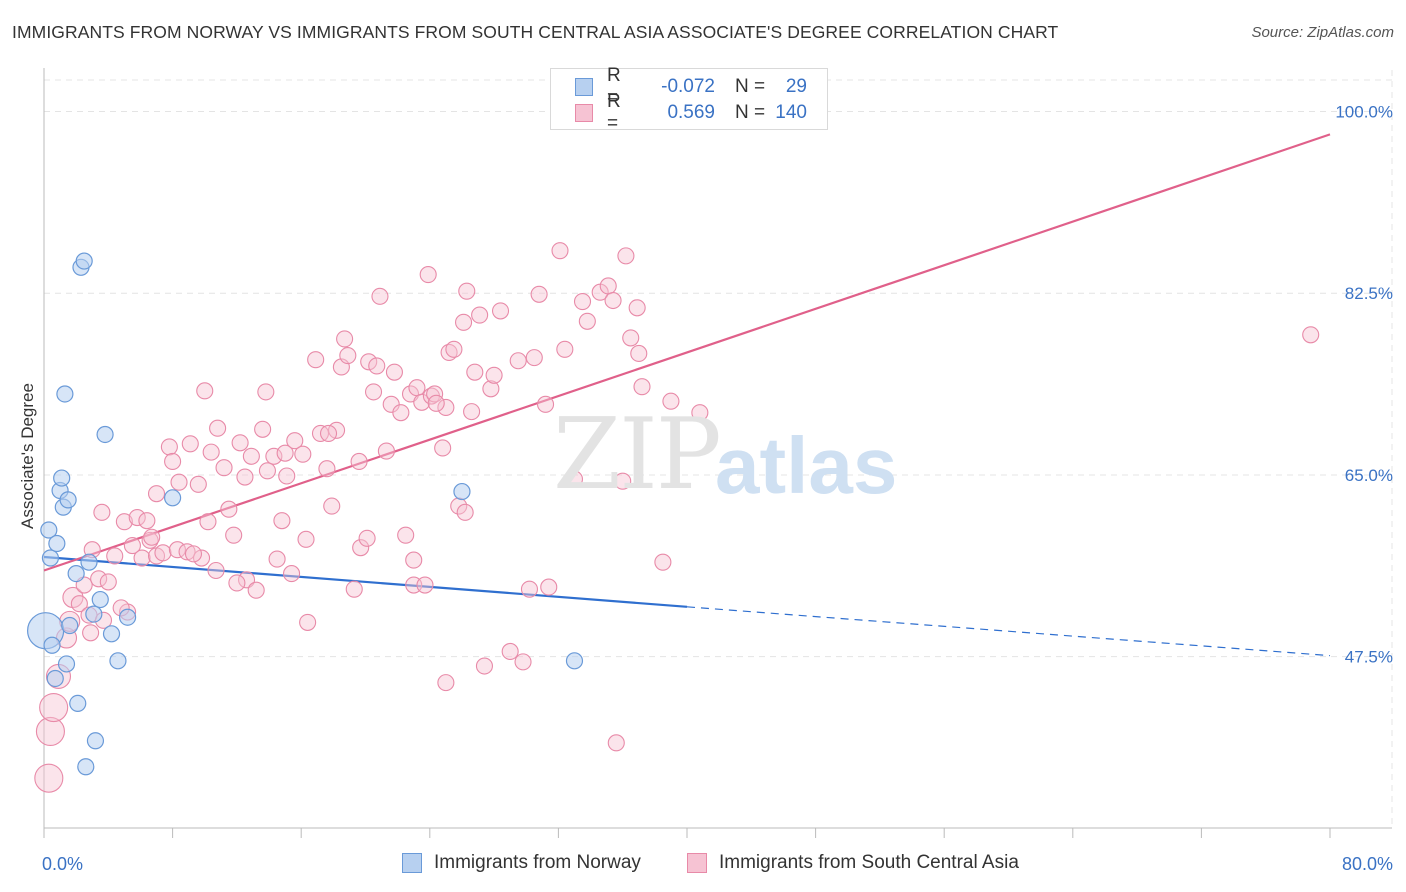 The height and width of the screenshot is (892, 1406). I want to click on legend-row-sca: R = 0.569 N = 140, so click(691, 112).